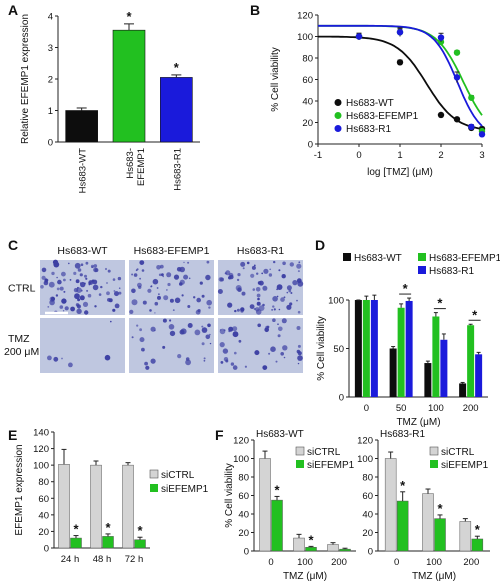  I want to click on panel-f-legend-item-swatch, so click(434, 464).